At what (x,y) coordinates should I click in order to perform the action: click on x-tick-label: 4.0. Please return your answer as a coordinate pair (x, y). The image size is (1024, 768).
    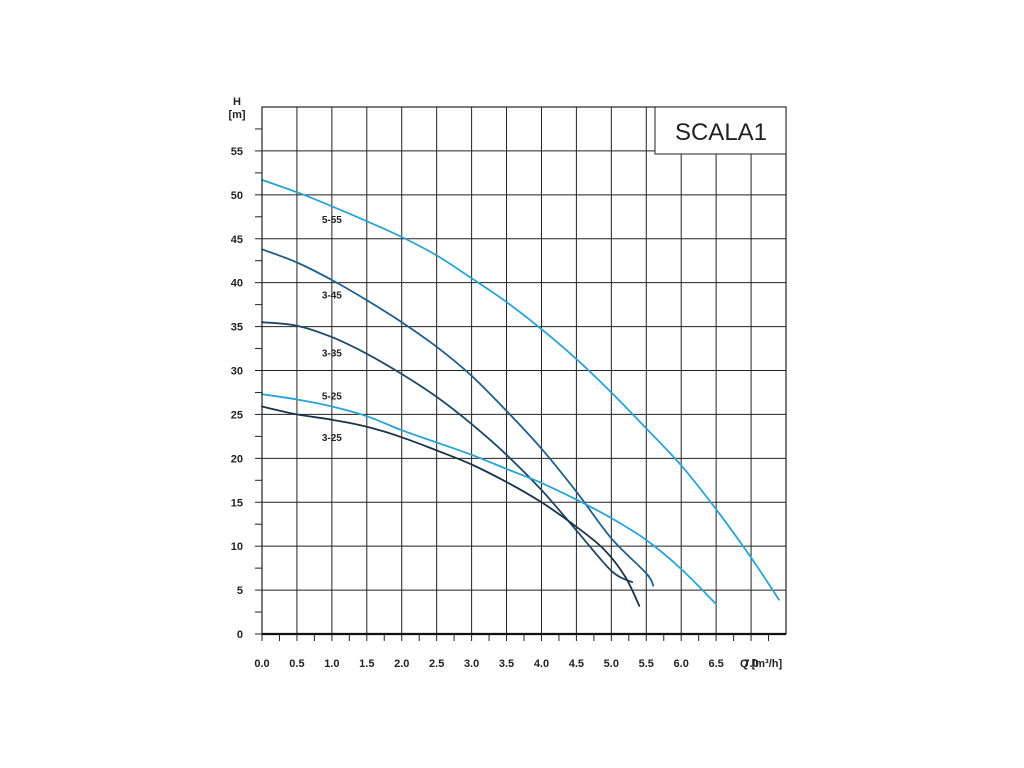
    Looking at the image, I should click on (541, 664).